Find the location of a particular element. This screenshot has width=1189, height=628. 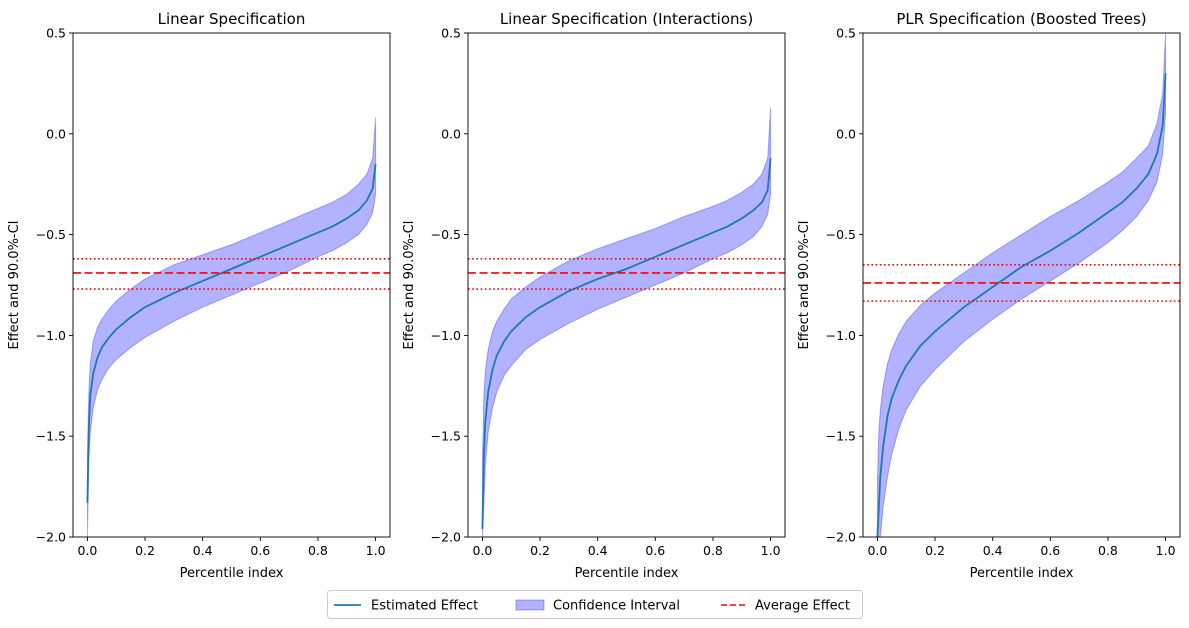

legend-label: Confidence Interval is located at coordinates (616, 606).